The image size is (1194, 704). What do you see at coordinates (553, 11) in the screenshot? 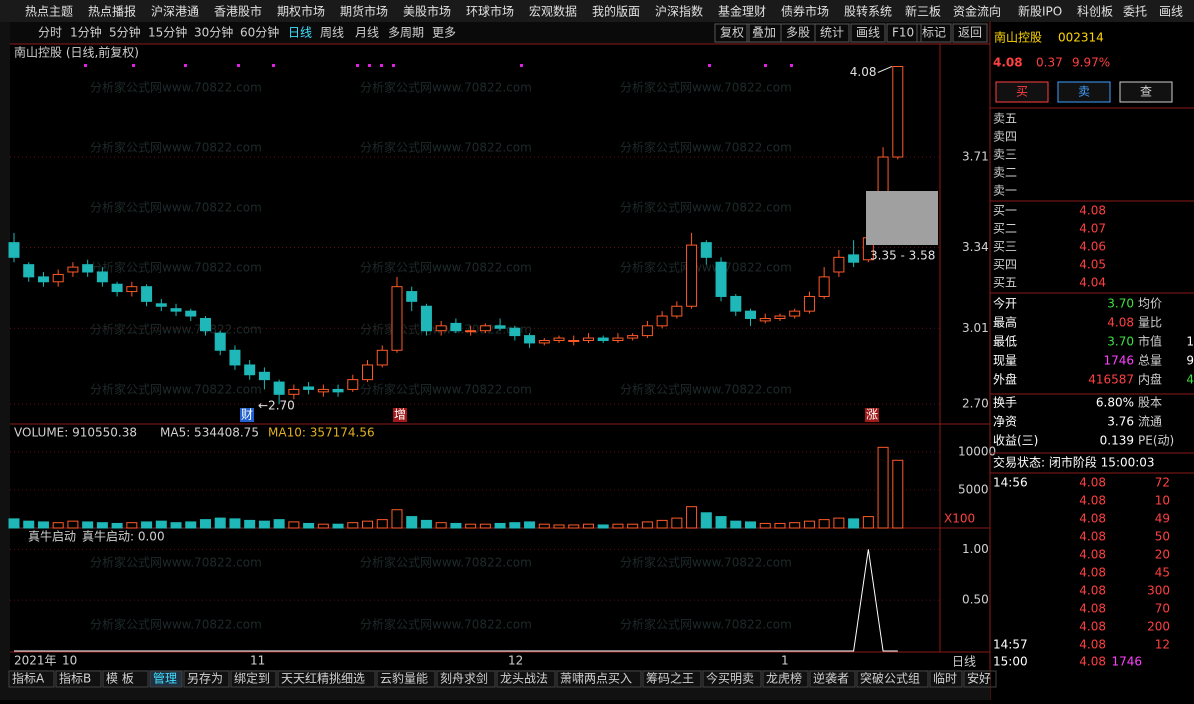
I see `menu-item: 宏观数据` at bounding box center [553, 11].